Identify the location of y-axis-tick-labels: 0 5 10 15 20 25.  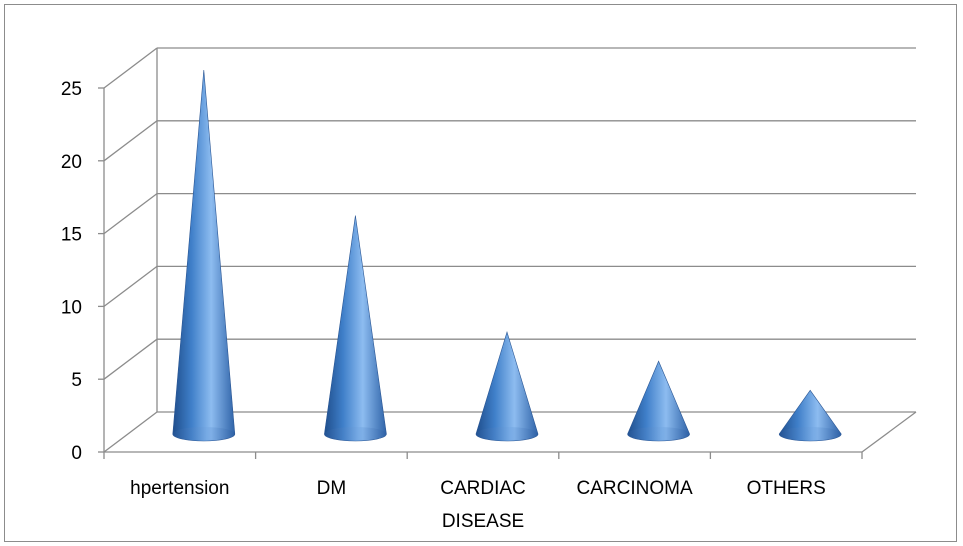
(71, 271).